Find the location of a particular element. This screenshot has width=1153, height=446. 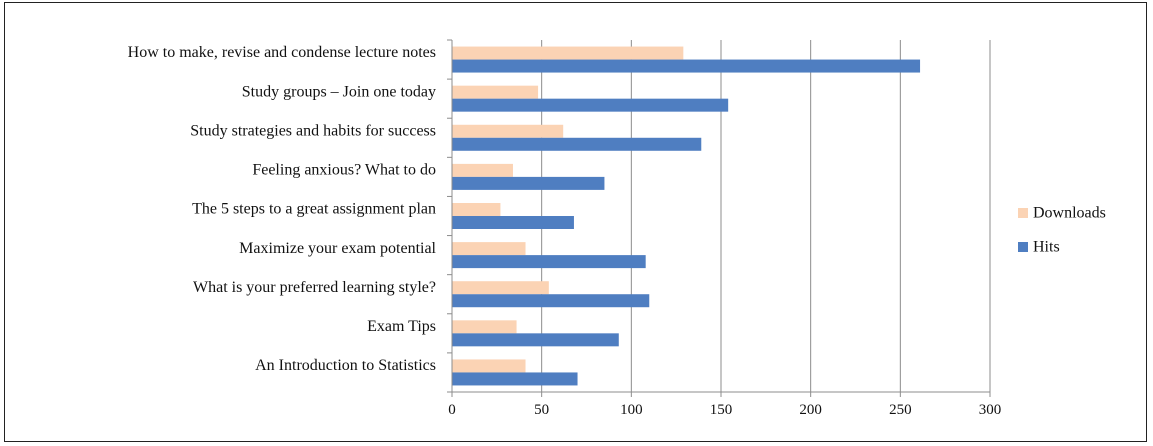

x-tick-label: 150 is located at coordinates (721, 410).